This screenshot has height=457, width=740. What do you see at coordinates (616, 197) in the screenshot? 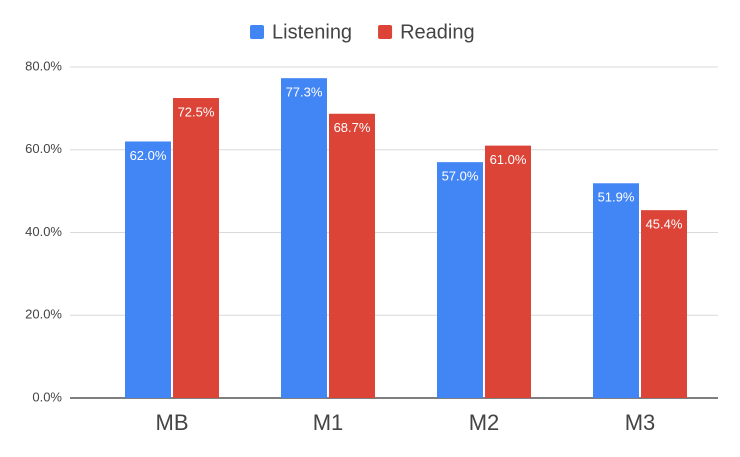
I see `value-label: 51.9%` at bounding box center [616, 197].